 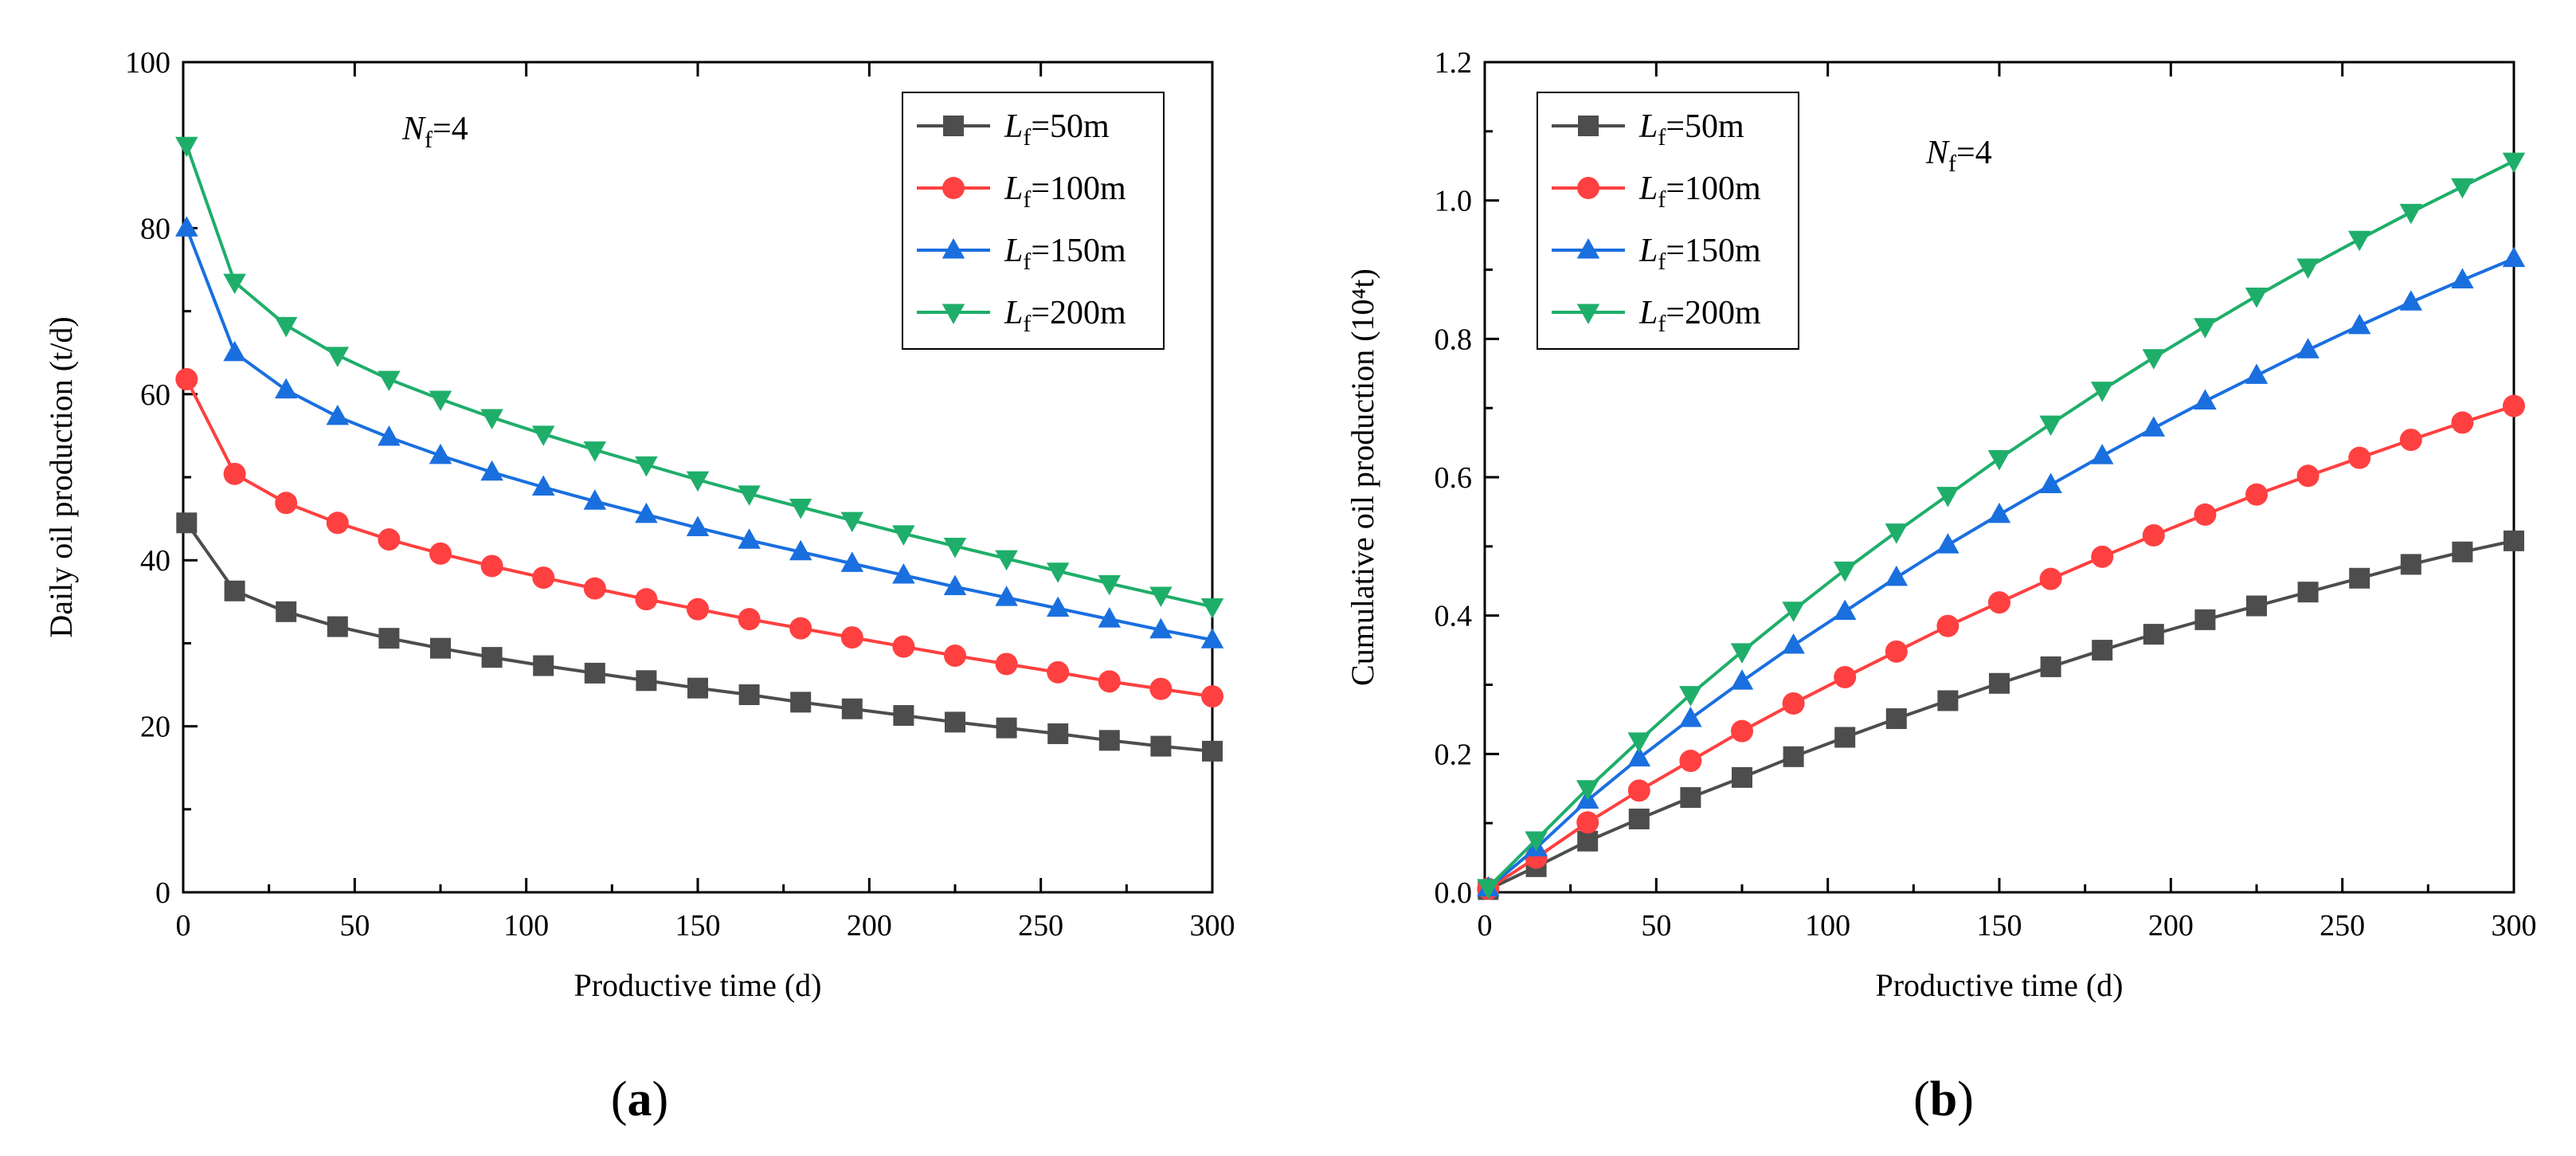 I want to click on legend-item: Lf=100m, so click(x=1021, y=192).